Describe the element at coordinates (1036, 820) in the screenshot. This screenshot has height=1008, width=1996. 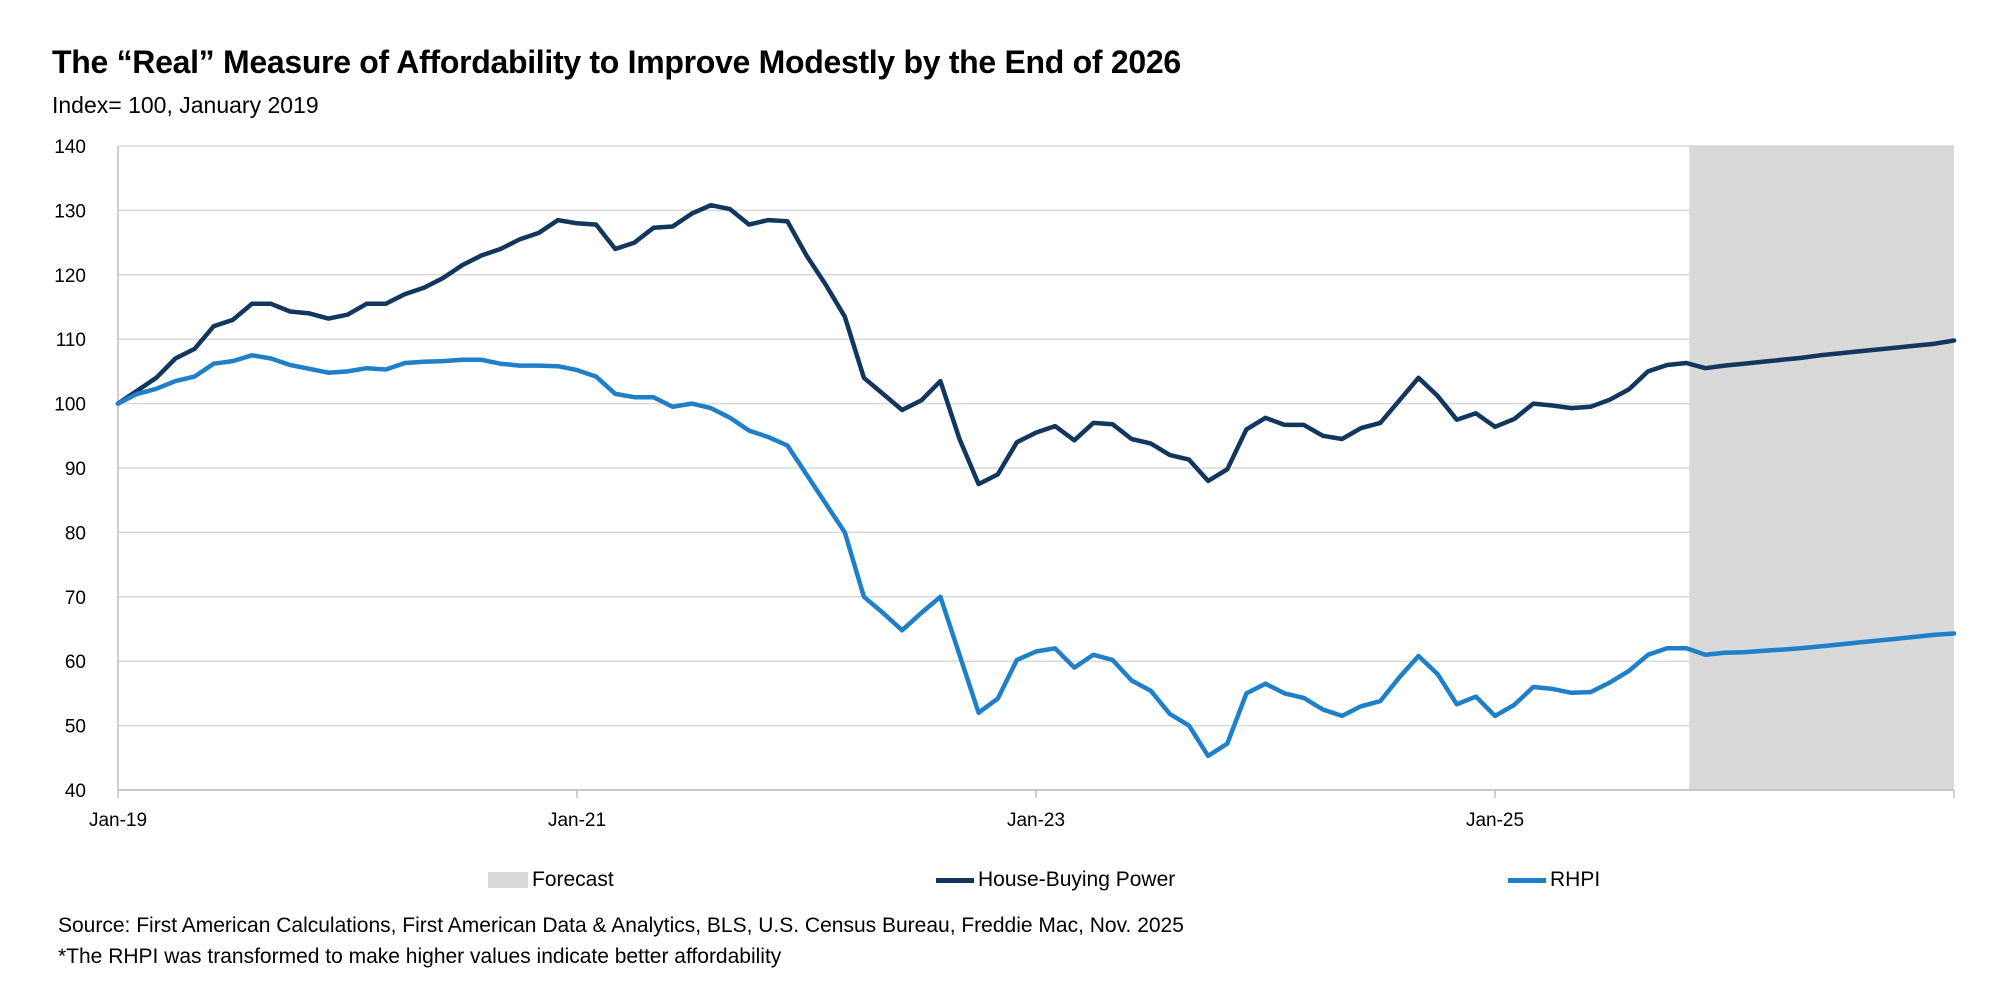
I see `x-tick-label: Jan-23` at that location.